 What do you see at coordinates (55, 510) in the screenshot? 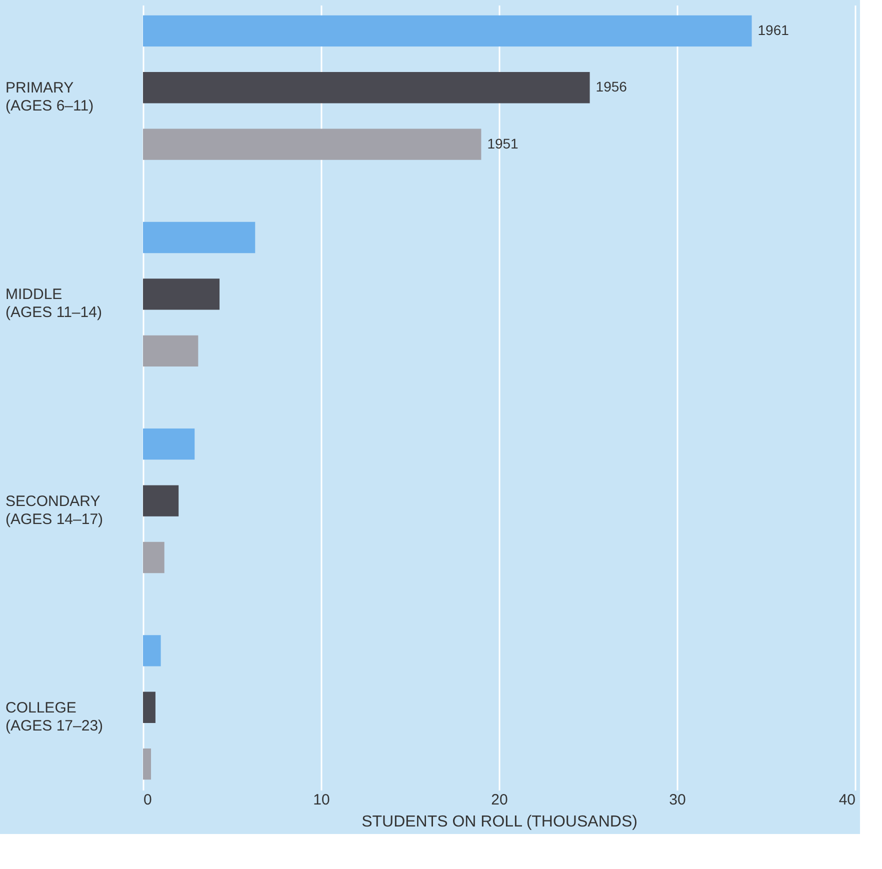
I see `y-tick-label: SECONDARY (AGES 14–17)` at bounding box center [55, 510].